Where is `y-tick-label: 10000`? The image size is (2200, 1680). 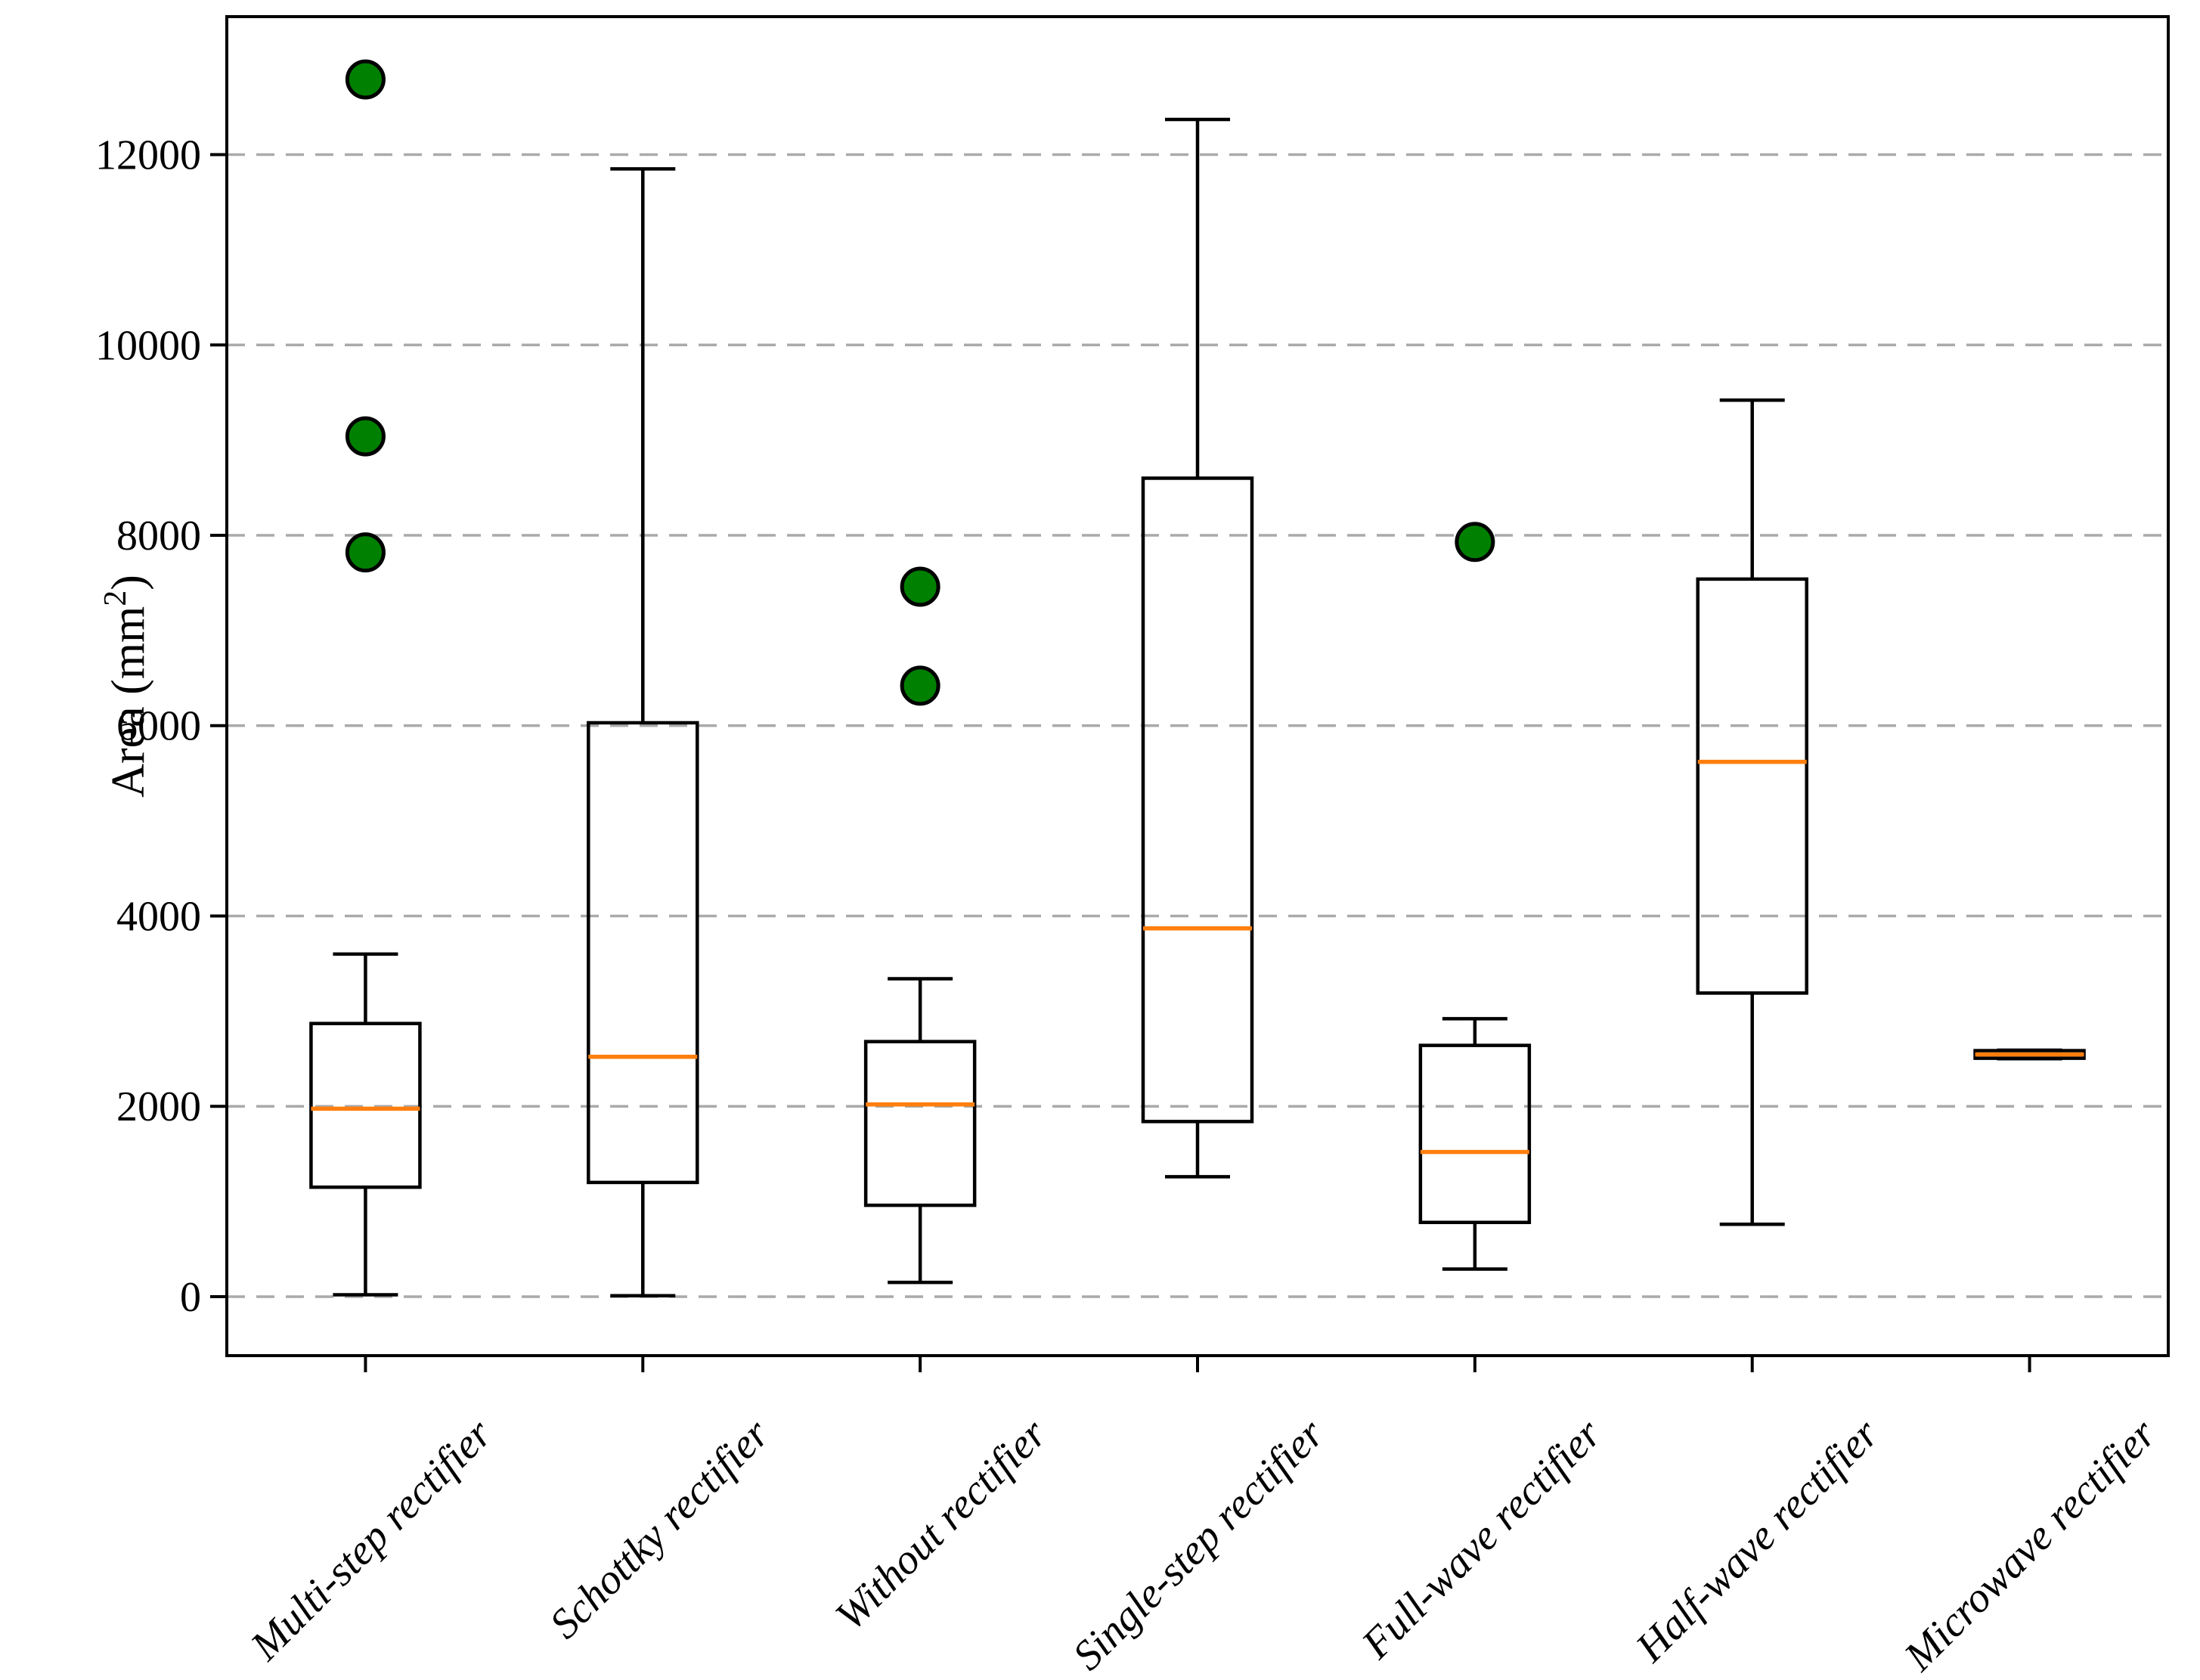
y-tick-label: 10000 is located at coordinates (148, 345).